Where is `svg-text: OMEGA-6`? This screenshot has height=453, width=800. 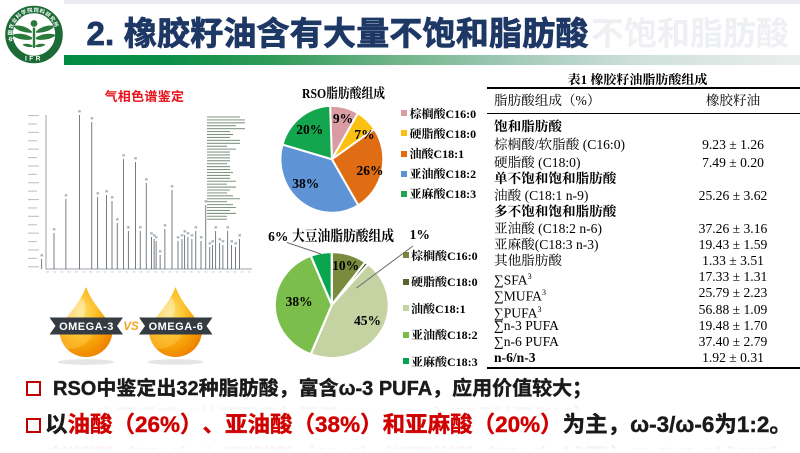
svg-text: OMEGA-6 is located at coordinates (176, 327).